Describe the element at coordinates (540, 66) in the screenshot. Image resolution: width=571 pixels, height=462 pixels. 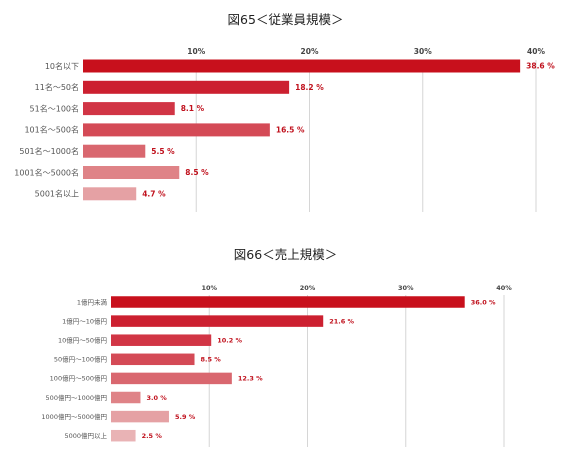
I see `data-label: 38.6 %` at that location.